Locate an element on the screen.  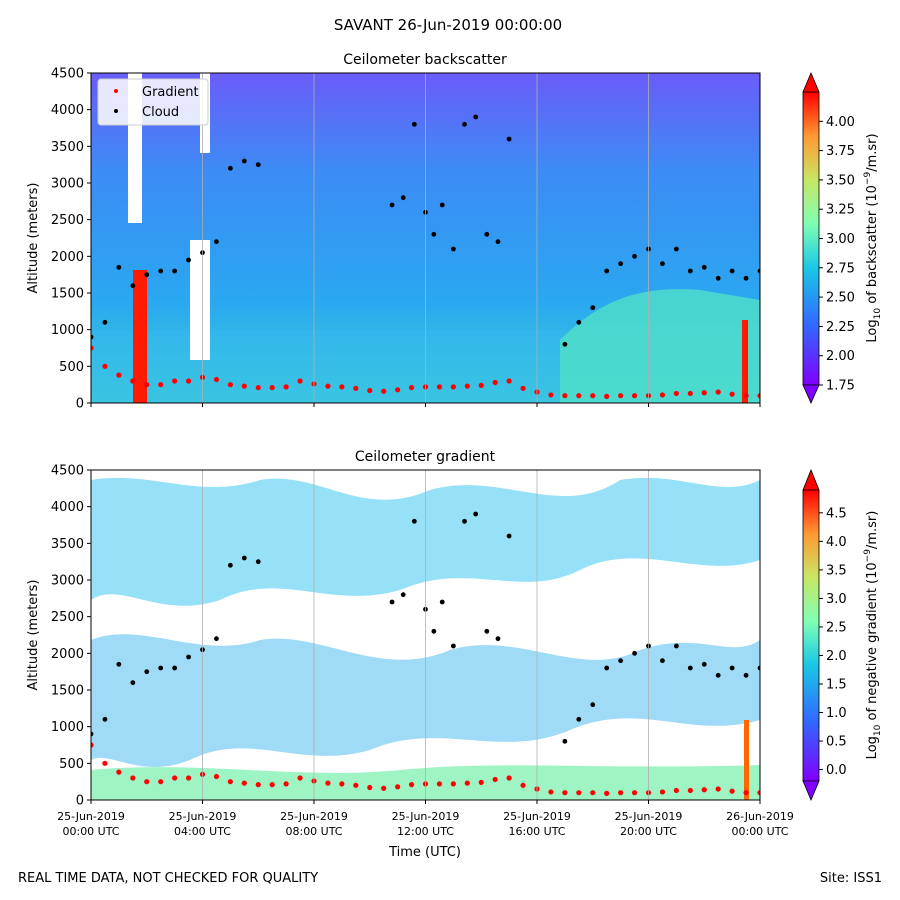
gradient-ylabel: Altitude (meters) is located at coordinates (33, 635).